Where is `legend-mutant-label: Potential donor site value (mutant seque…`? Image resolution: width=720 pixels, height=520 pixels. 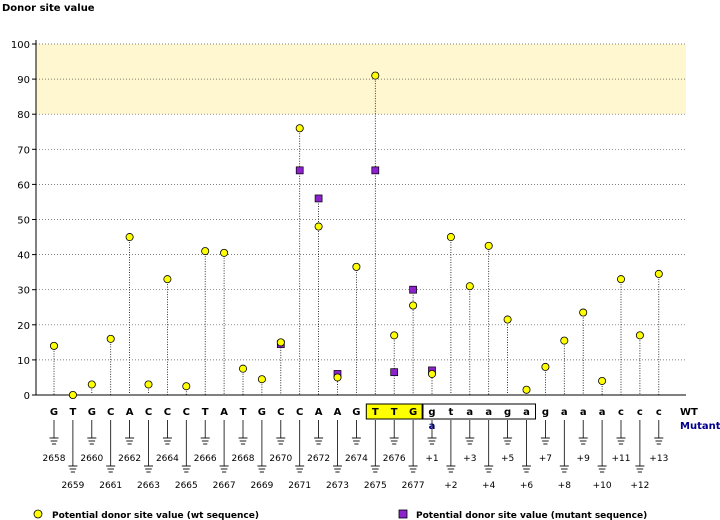 legend-mutant-label: Potential donor site value (mutant seque… is located at coordinates (531, 515).